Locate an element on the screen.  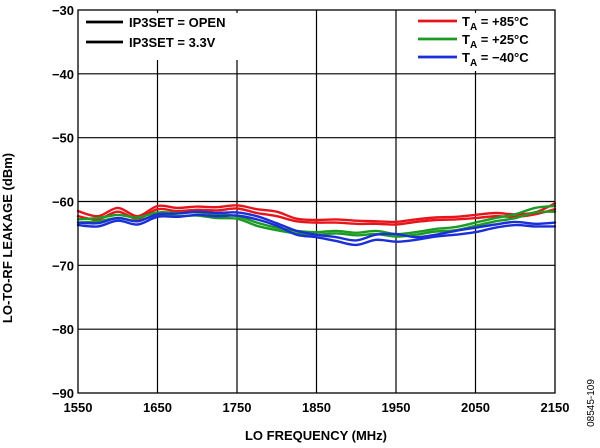
linestyle-legend-label-3v3: IP3SET = 3.3V is located at coordinates (172, 42).